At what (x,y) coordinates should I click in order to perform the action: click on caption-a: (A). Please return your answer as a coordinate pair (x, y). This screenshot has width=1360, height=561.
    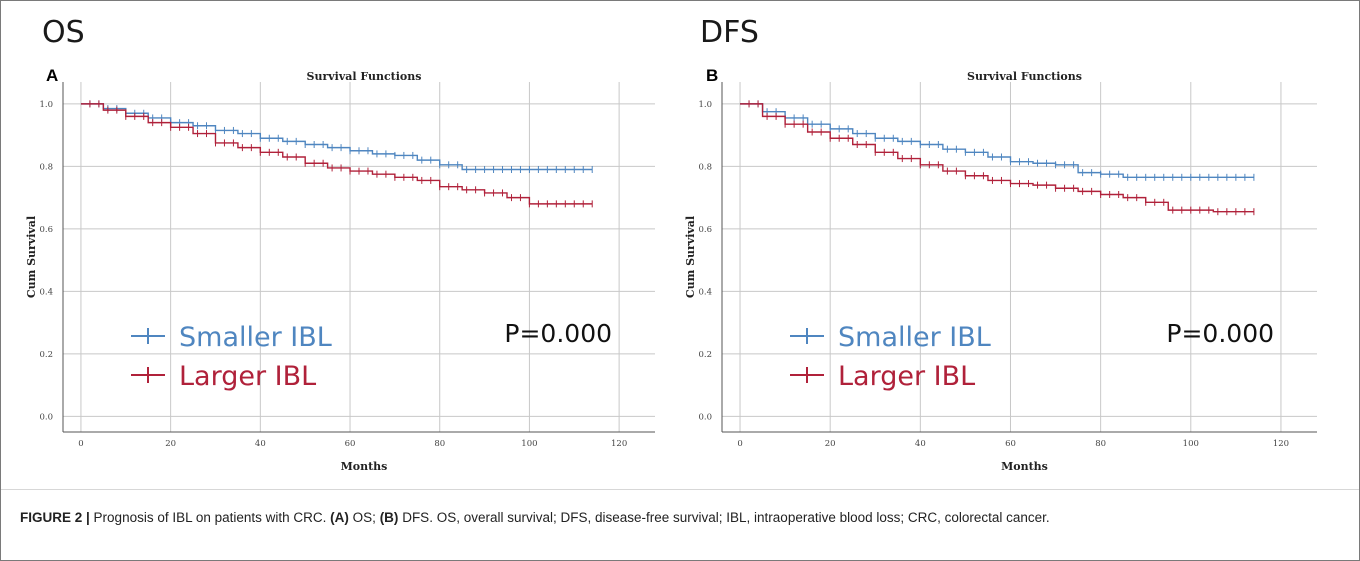
    Looking at the image, I should click on (339, 517).